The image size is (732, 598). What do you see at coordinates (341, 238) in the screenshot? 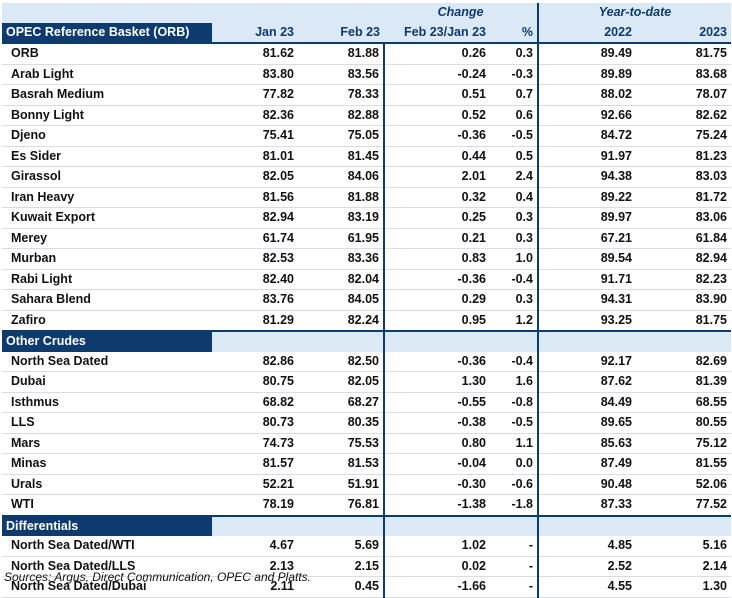
I see `feb-23-value: 61.95` at bounding box center [341, 238].